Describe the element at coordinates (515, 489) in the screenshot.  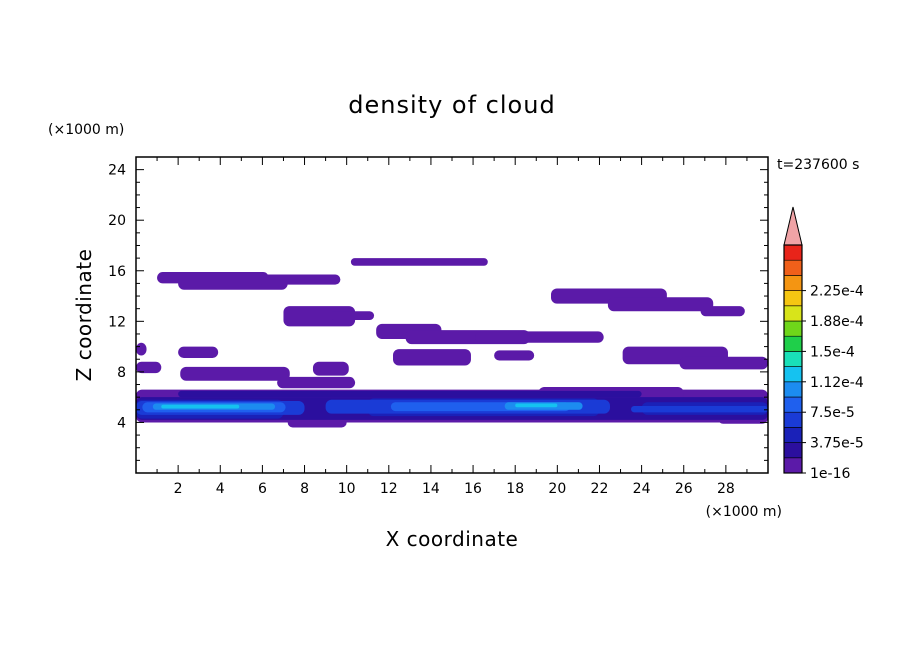
I see `x-tick-label: 18` at that location.